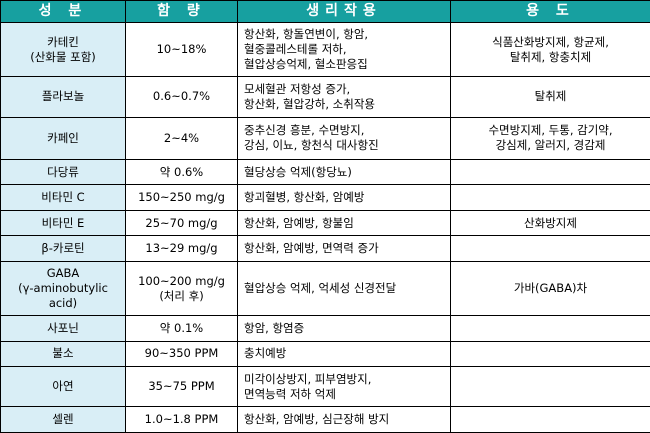  Describe the element at coordinates (550, 223) in the screenshot. I see `use-cell: 산화방지제` at that location.